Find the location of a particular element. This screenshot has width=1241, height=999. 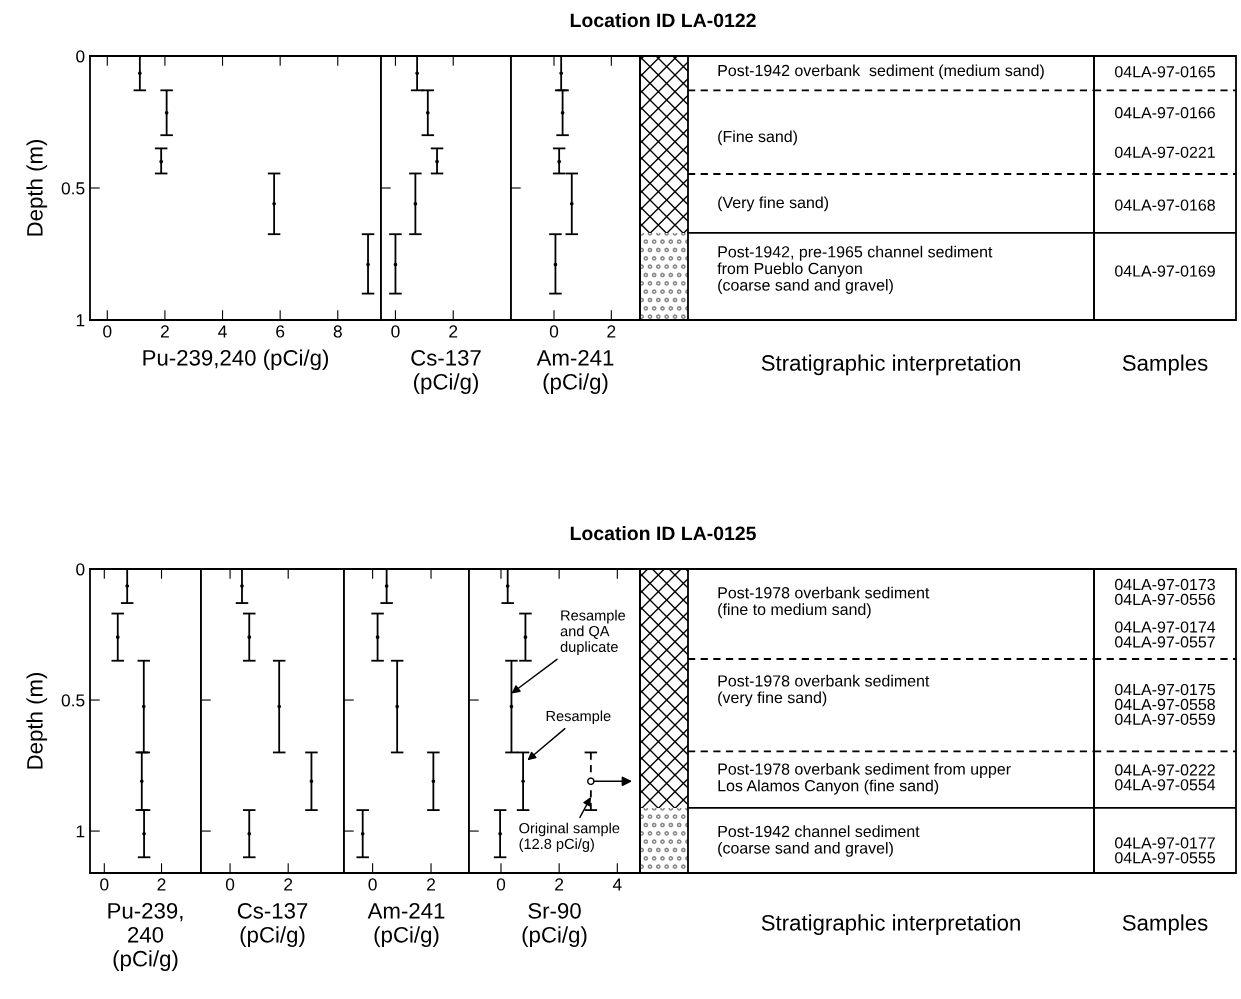

text: Location ID LA-0122 is located at coordinates (663, 20).